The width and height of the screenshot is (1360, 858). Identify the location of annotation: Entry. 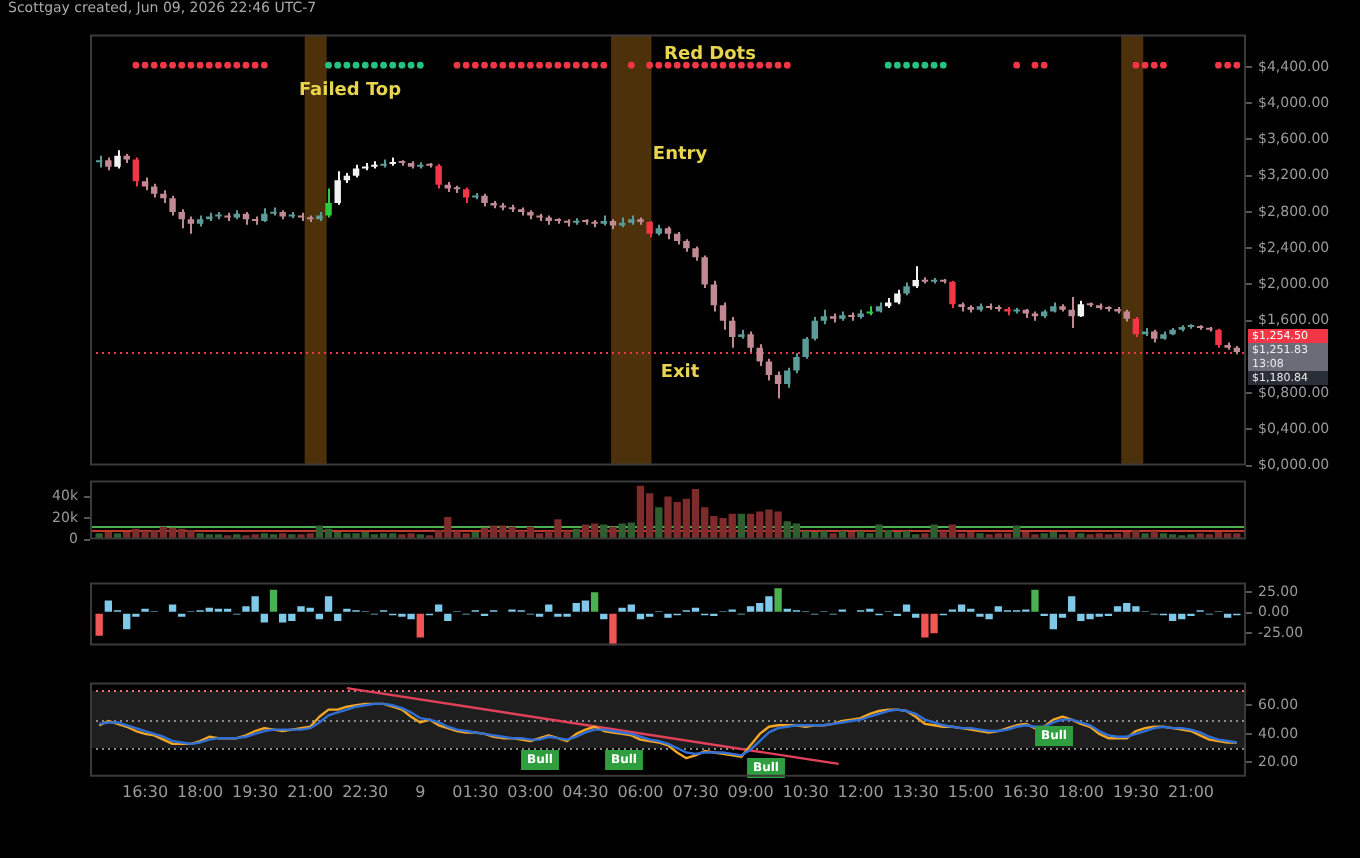
(680, 154).